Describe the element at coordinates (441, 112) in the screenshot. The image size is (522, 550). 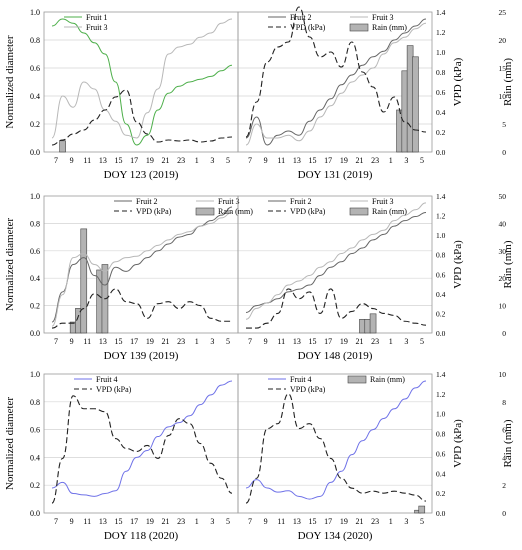
I see `vpd-tick-label: 0.4` at that location.